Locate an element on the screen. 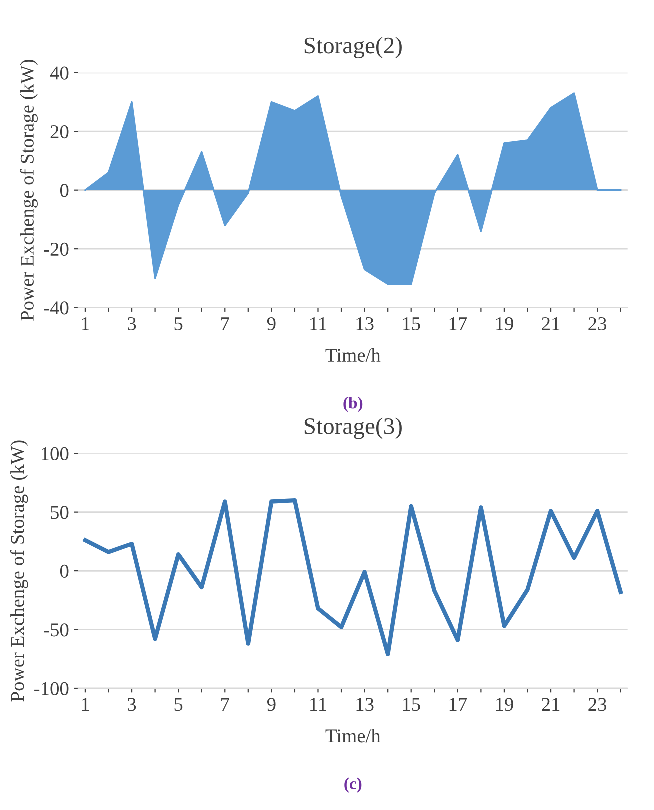  y-tick-label: 20 is located at coordinates (59, 132).